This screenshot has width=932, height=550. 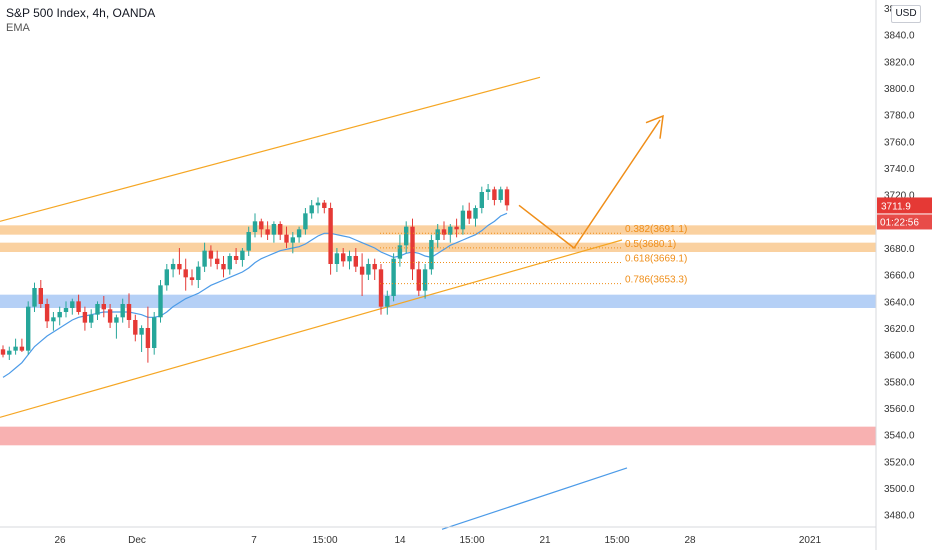 I want to click on support-zone, so click(x=438, y=301).